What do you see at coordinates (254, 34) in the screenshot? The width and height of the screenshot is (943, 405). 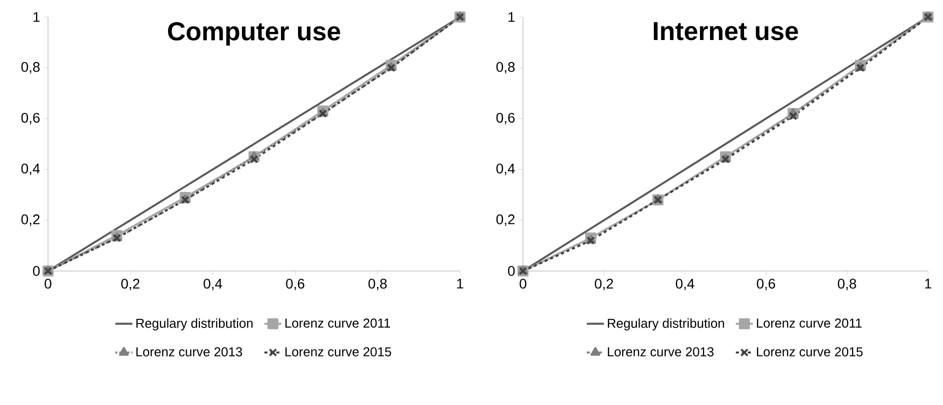 I see `chart-title: Computer use` at bounding box center [254, 34].